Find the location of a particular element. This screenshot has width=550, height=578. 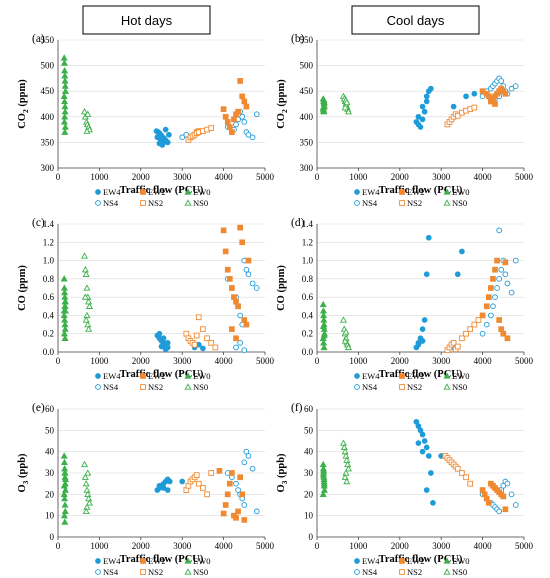

x-axis-label: Traffic flow (PCU) is located at coordinates (162, 190).